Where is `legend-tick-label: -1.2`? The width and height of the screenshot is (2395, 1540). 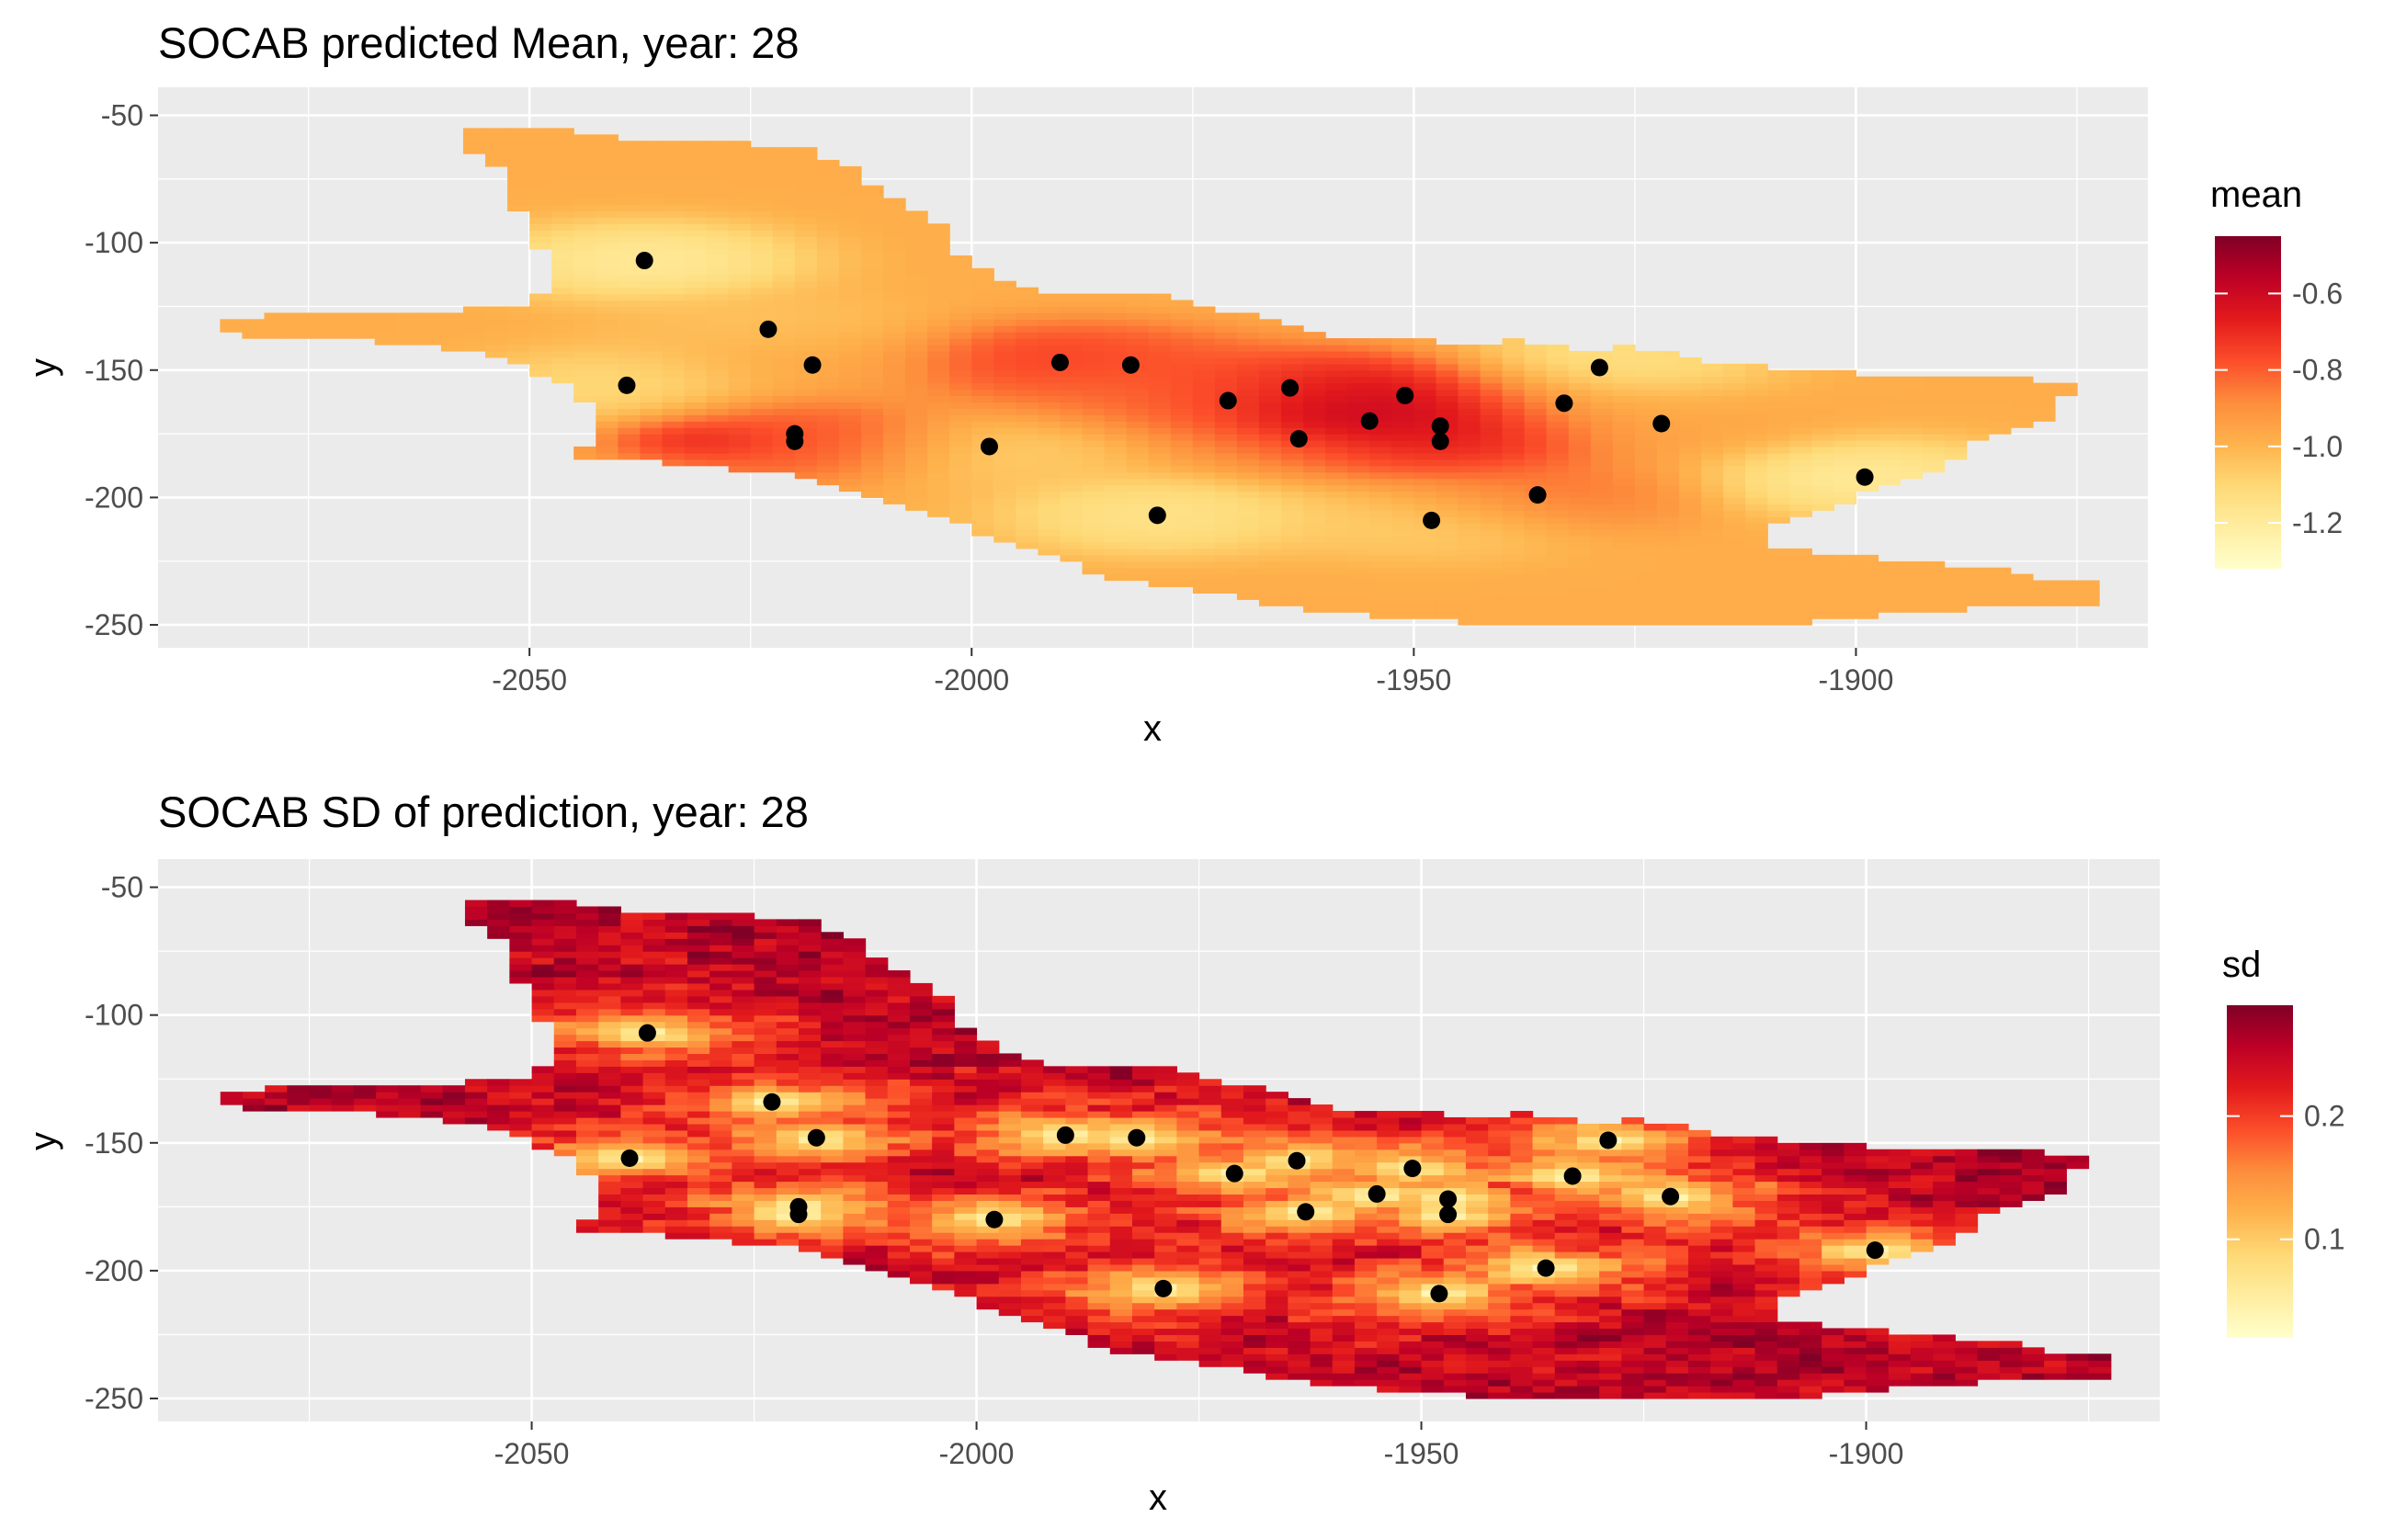 legend-tick-label: -1.2 is located at coordinates (2317, 522).